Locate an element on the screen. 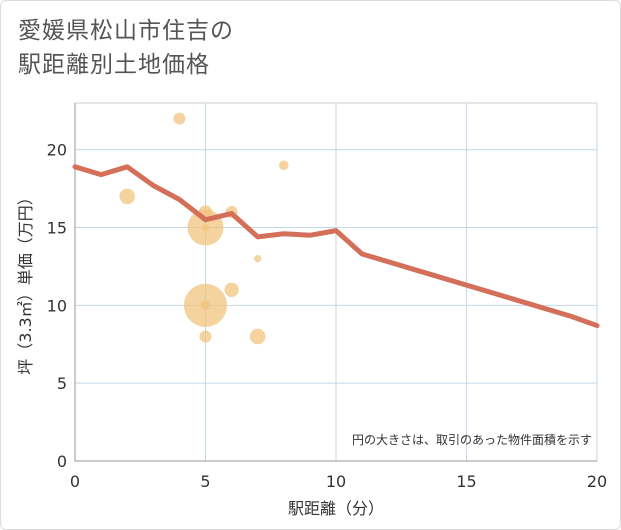  bubble-size-note: 円の大きさは、取引のあった物件面積を示す is located at coordinates (472, 439).